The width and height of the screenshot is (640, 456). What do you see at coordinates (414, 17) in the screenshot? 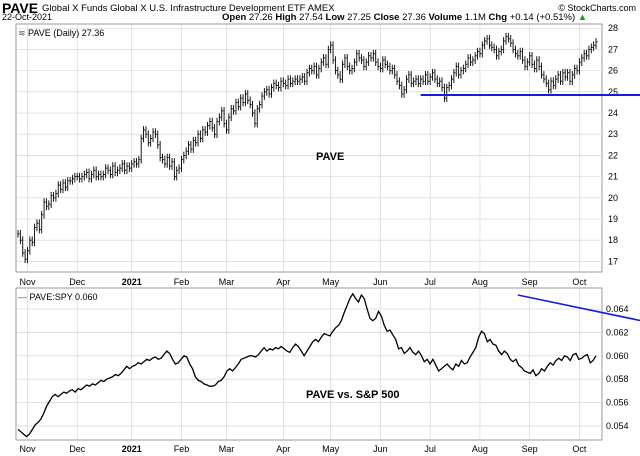
I see `close-value: 27.36` at bounding box center [414, 17].